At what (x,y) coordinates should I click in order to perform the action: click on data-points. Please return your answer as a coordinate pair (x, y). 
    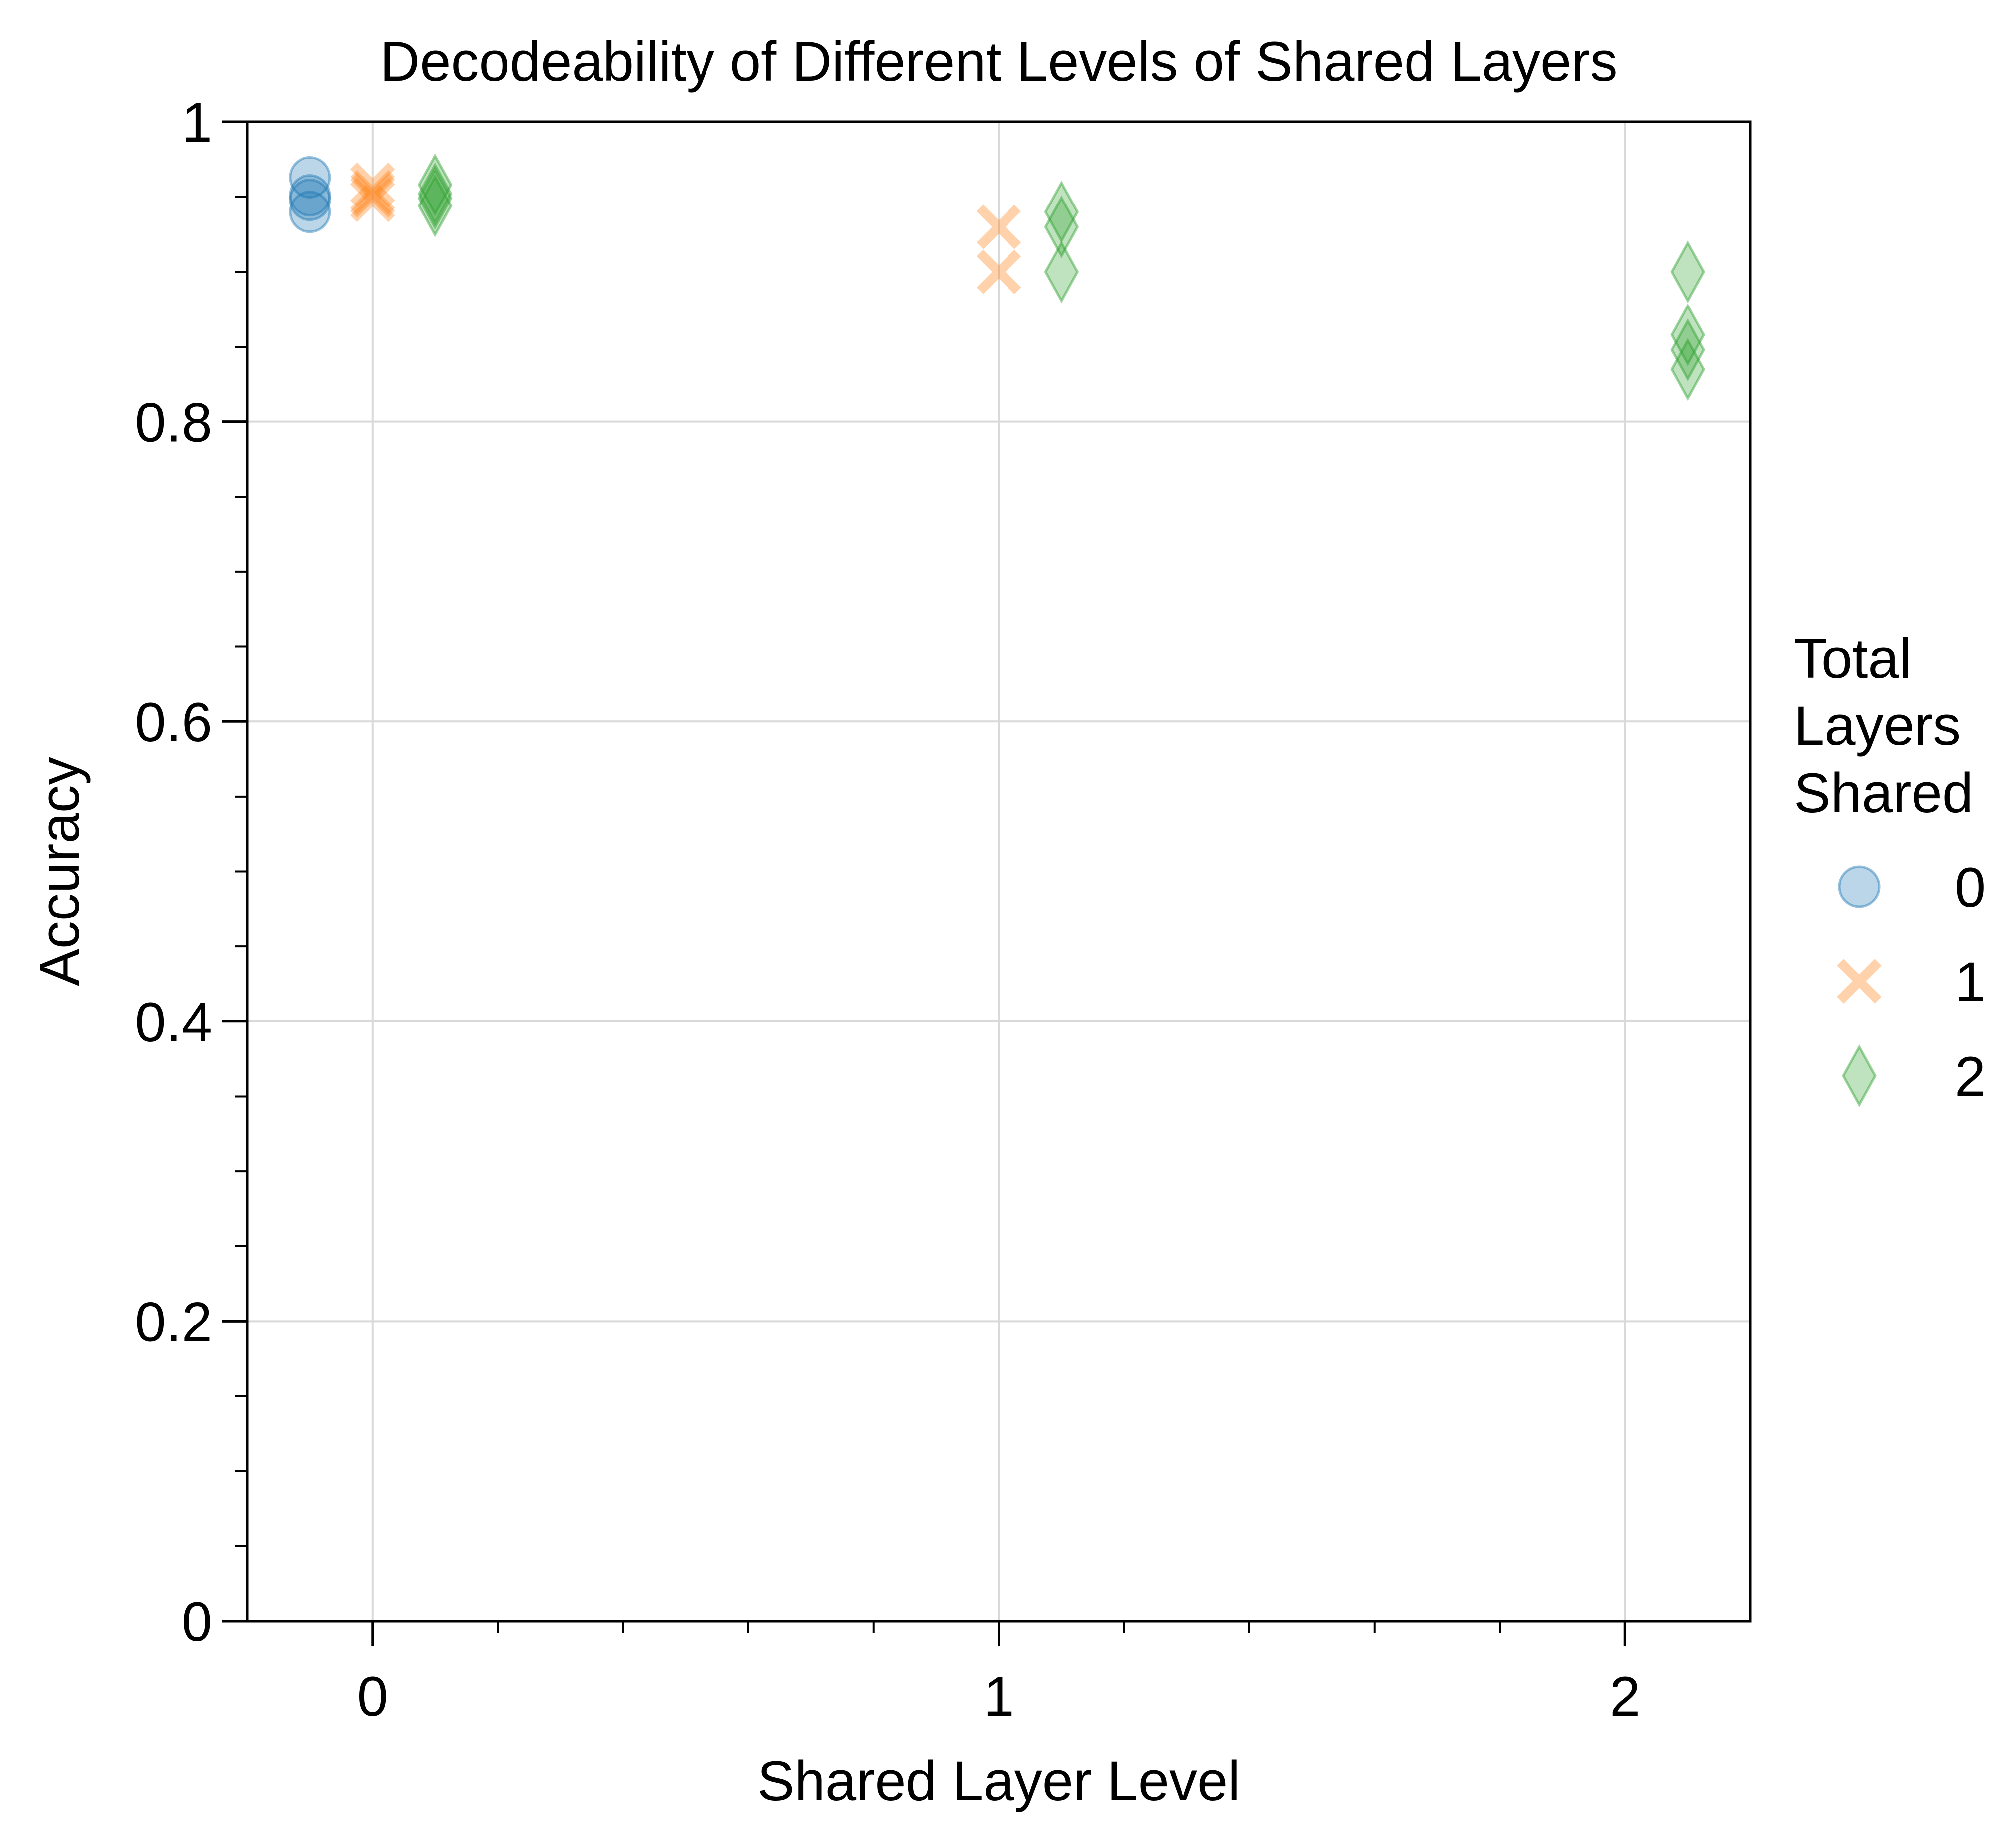
    Looking at the image, I should click on (997, 277).